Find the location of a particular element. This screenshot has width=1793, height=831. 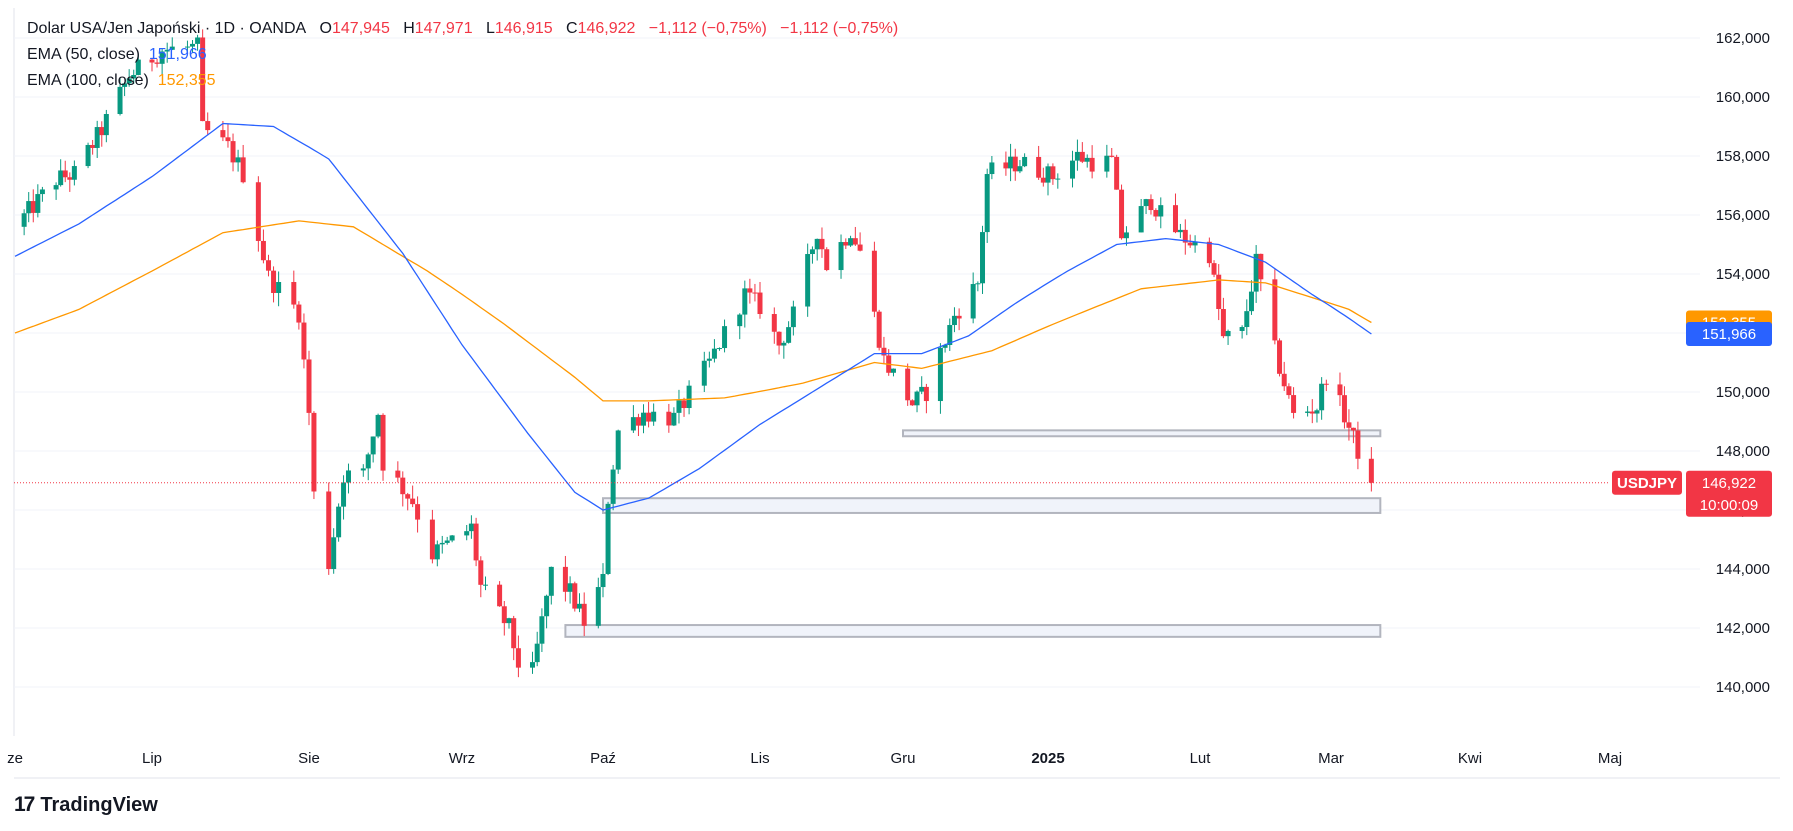

high-label: H is located at coordinates (409, 28).